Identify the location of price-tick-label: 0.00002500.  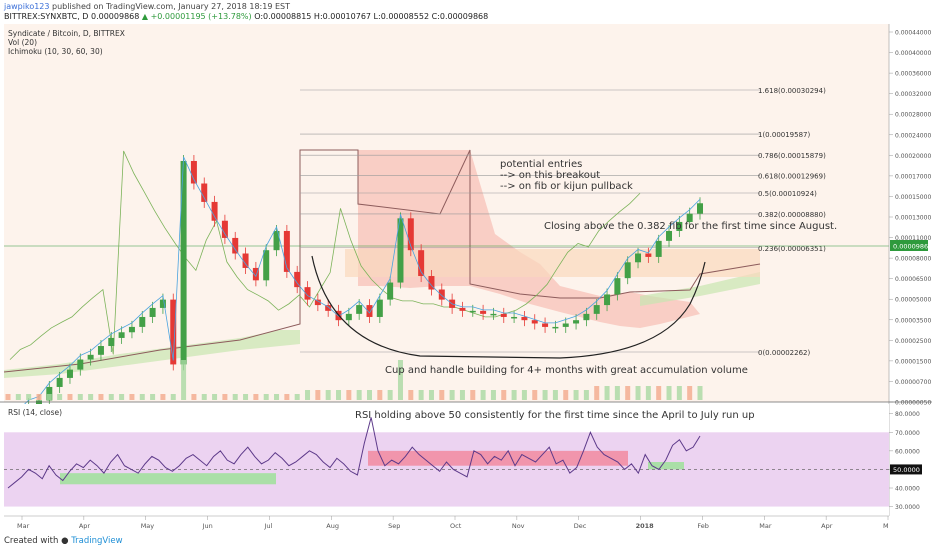
(913, 341).